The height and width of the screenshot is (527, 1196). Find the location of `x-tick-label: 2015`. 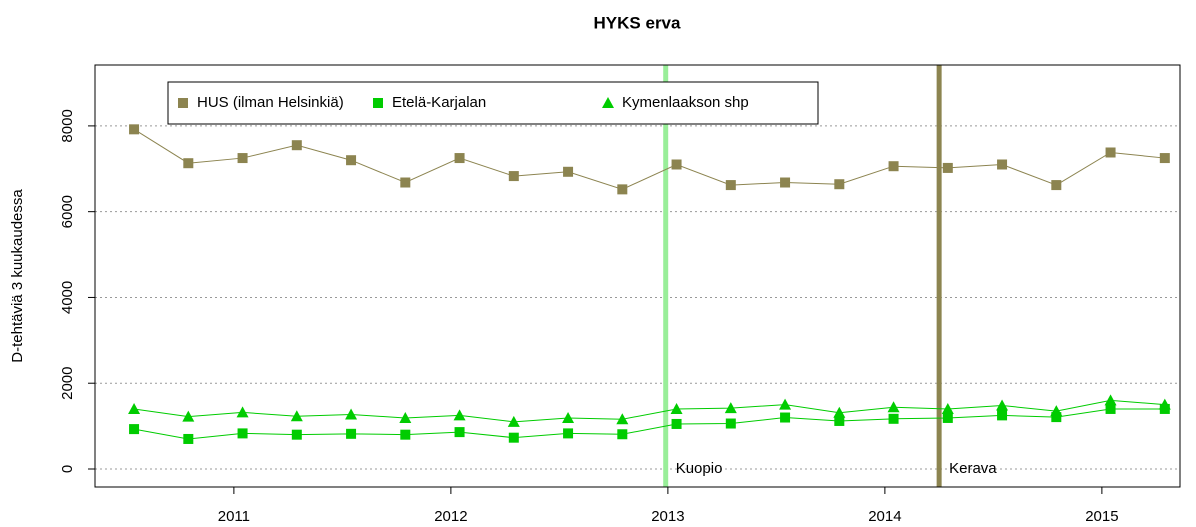

x-tick-label: 2015 is located at coordinates (1101, 516).